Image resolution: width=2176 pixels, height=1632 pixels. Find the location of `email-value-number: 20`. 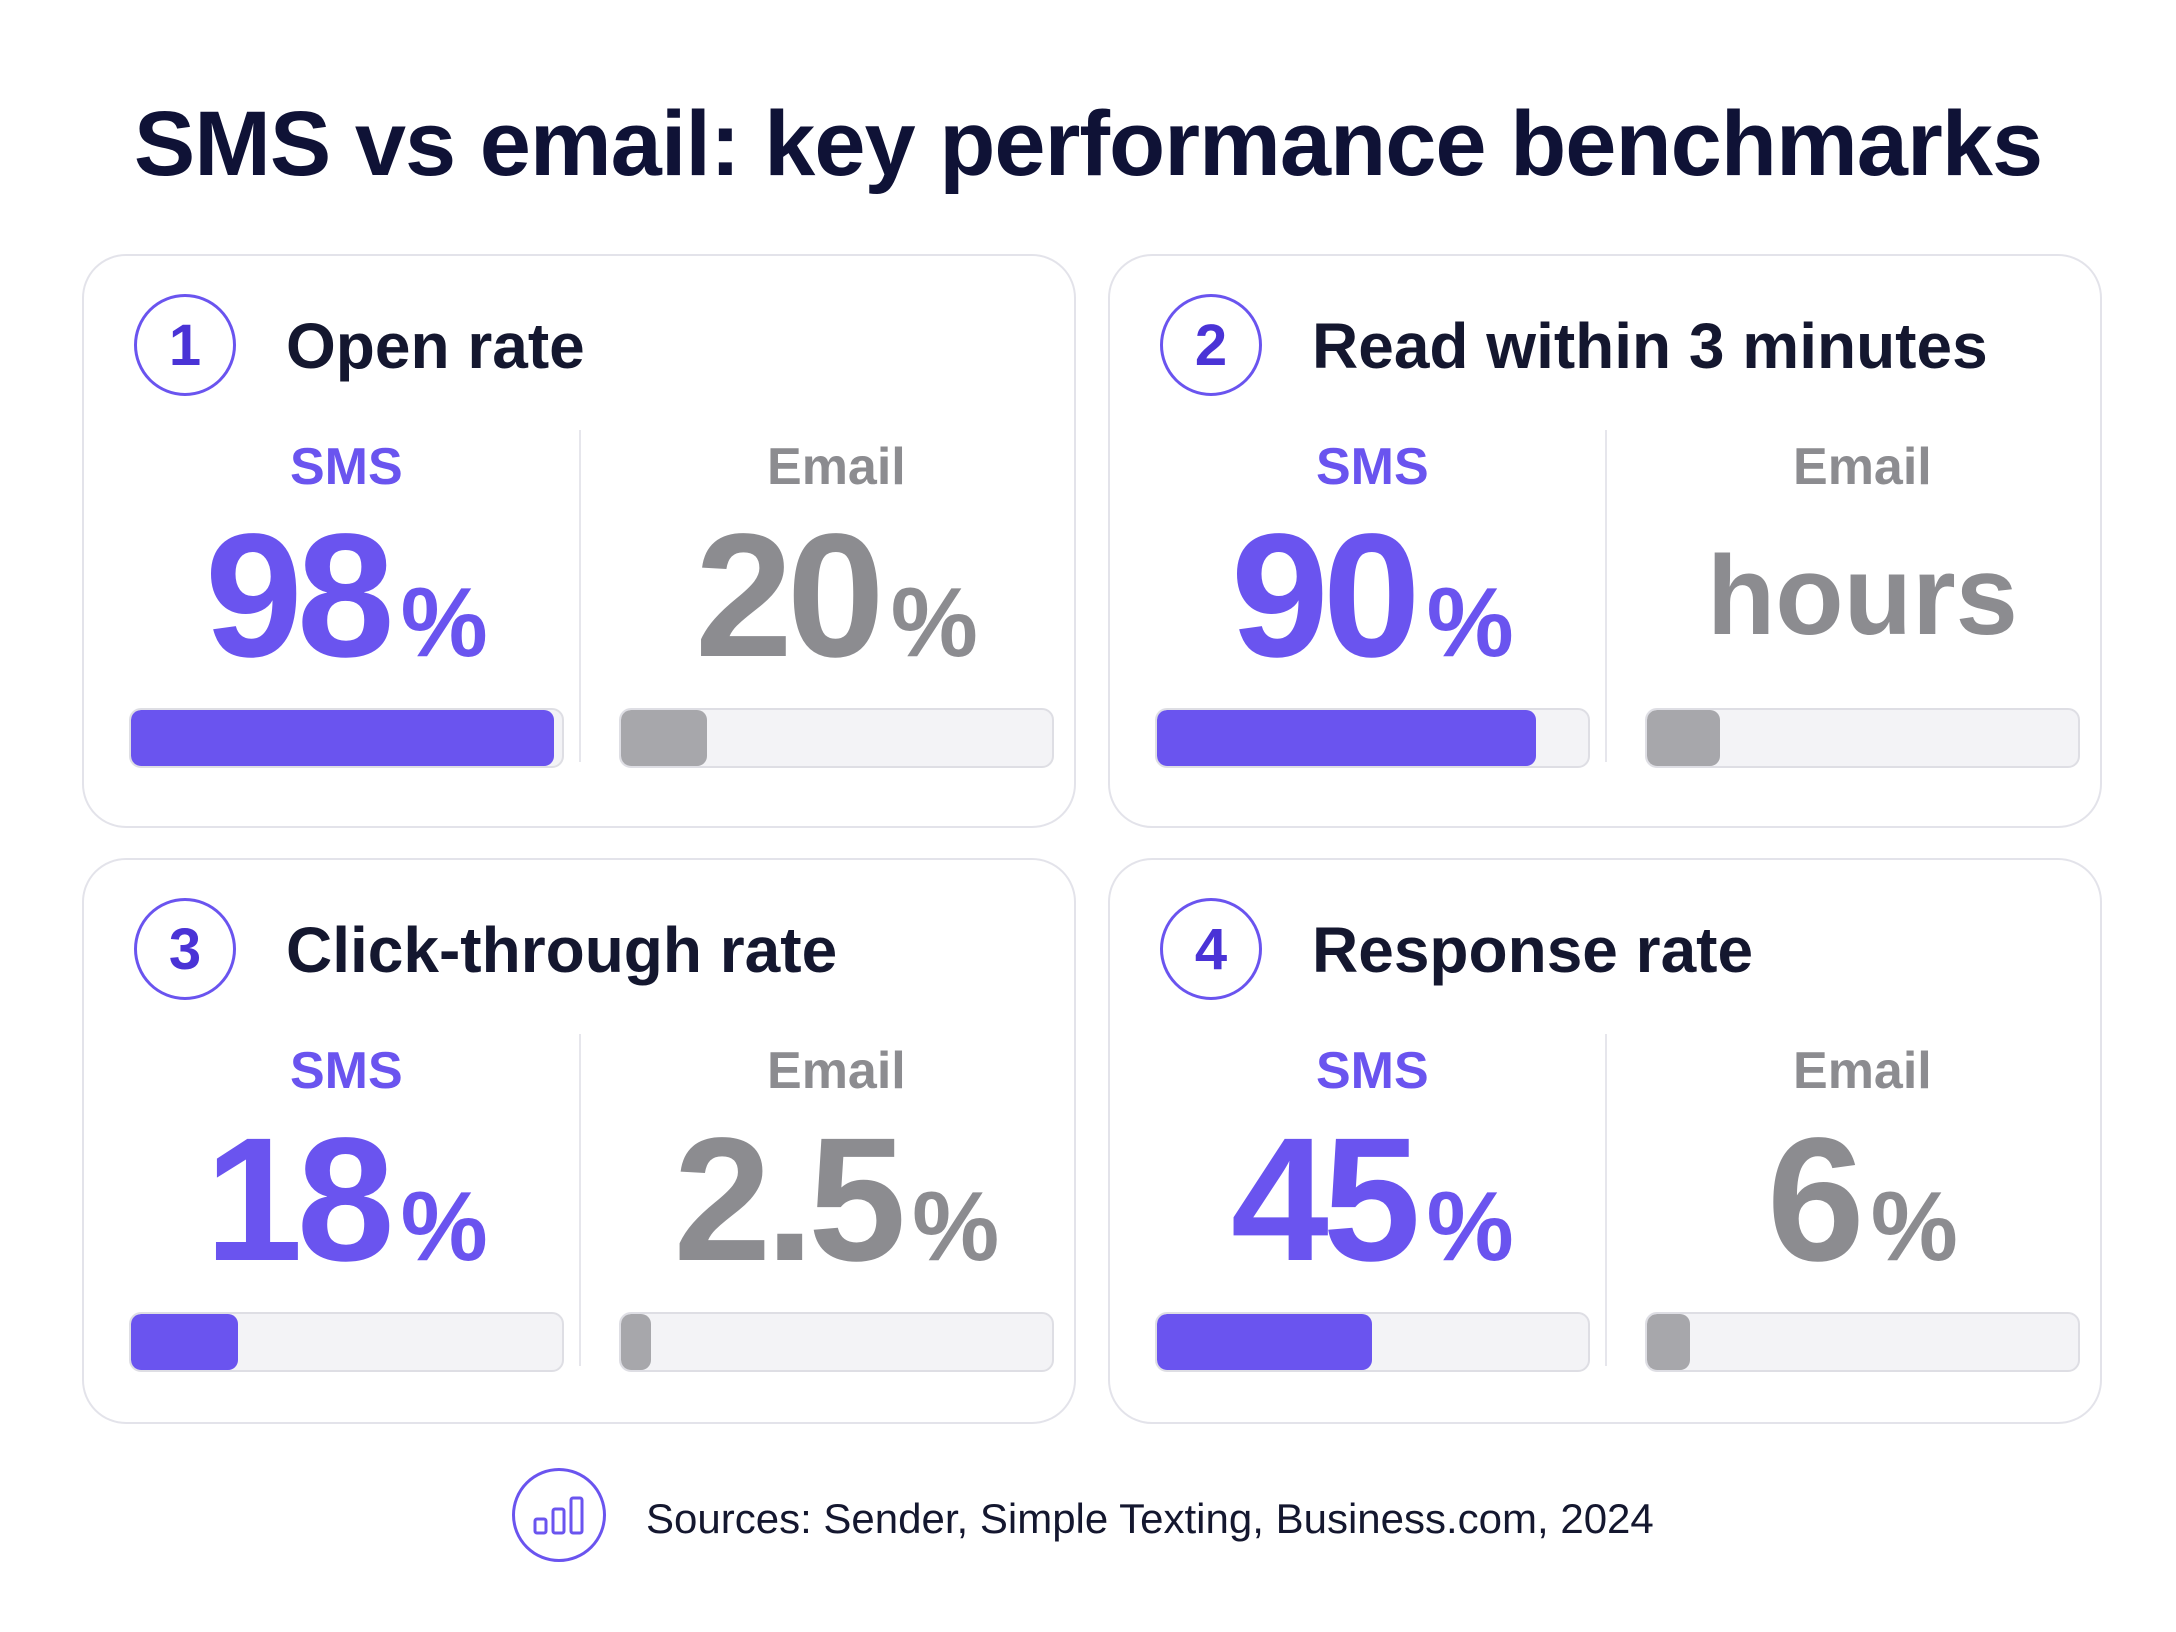

email-value-number: 20 is located at coordinates (787, 596).